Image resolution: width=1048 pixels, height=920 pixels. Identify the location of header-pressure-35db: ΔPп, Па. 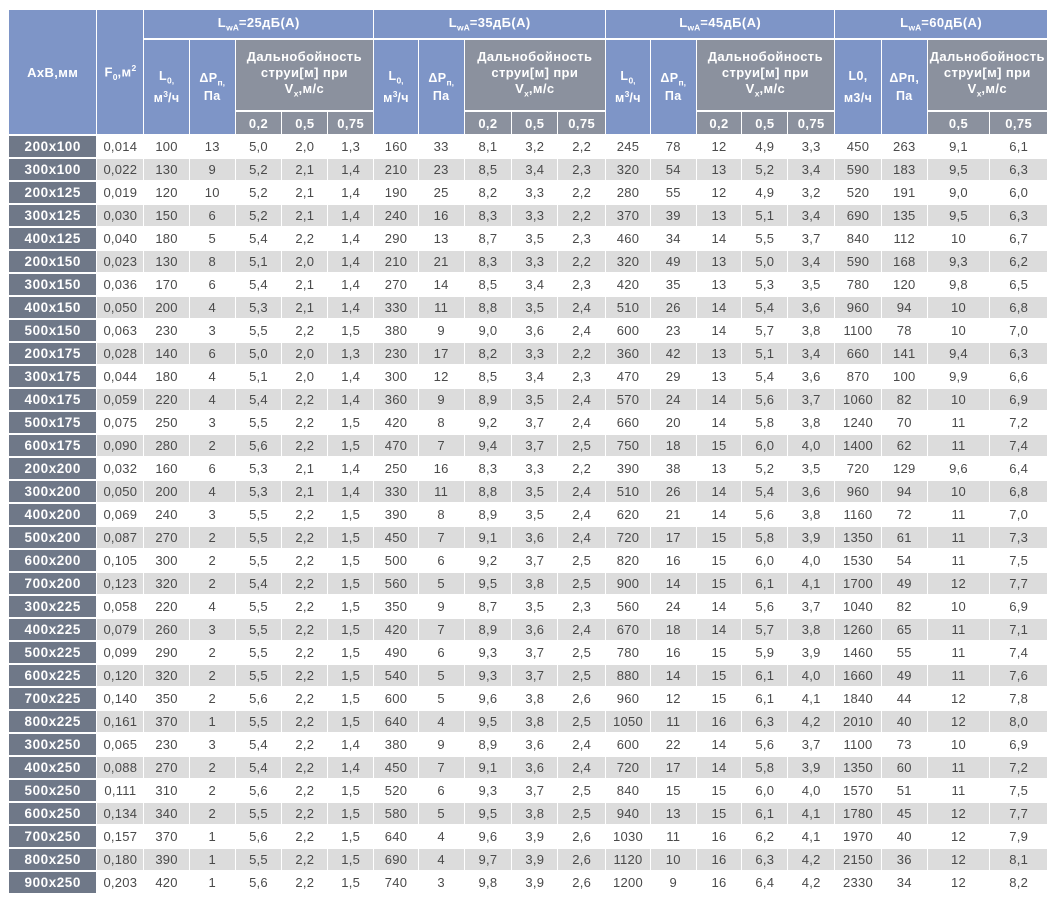
(441, 87).